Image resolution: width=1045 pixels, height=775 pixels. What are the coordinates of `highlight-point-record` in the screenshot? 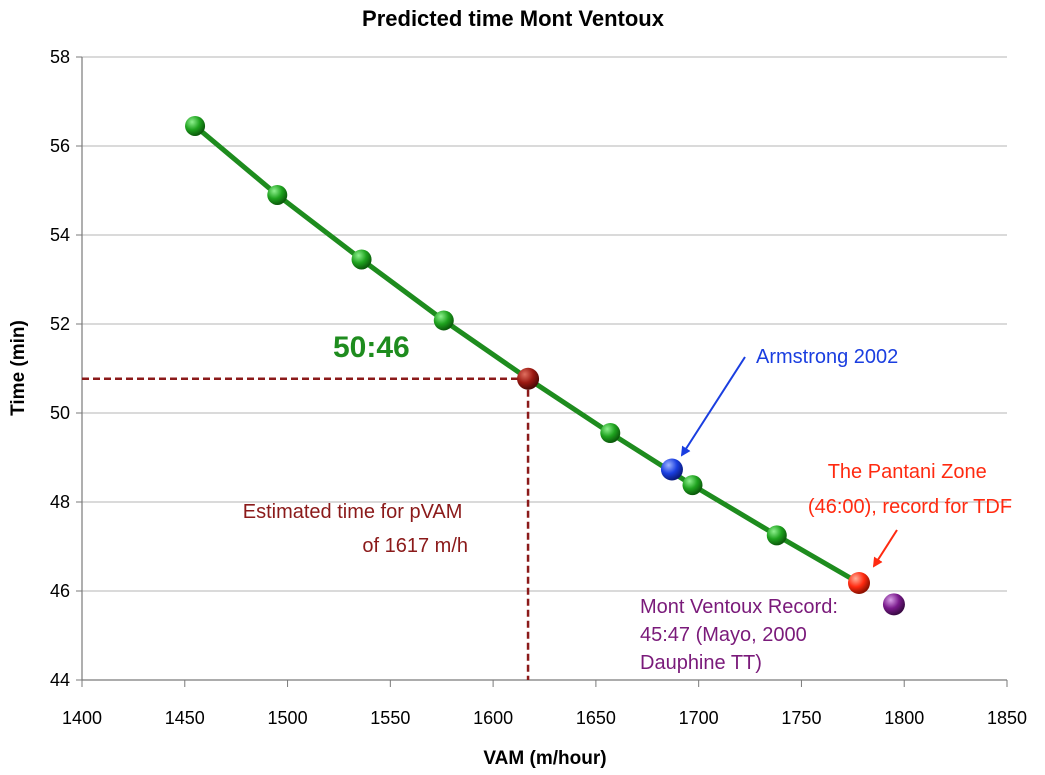 It's located at (893, 604).